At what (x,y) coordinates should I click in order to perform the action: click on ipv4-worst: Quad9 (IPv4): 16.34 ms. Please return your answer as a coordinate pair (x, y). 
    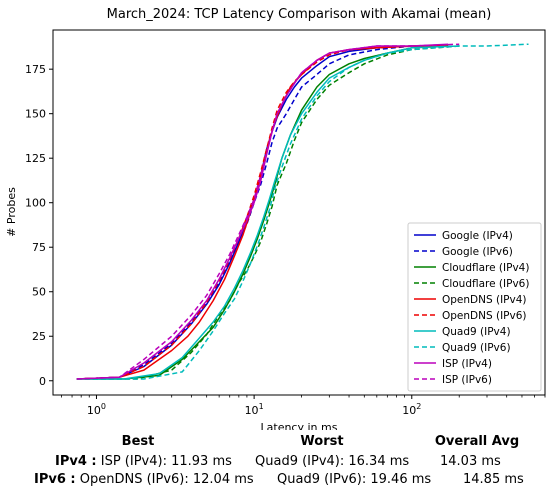
    Looking at the image, I should click on (332, 461).